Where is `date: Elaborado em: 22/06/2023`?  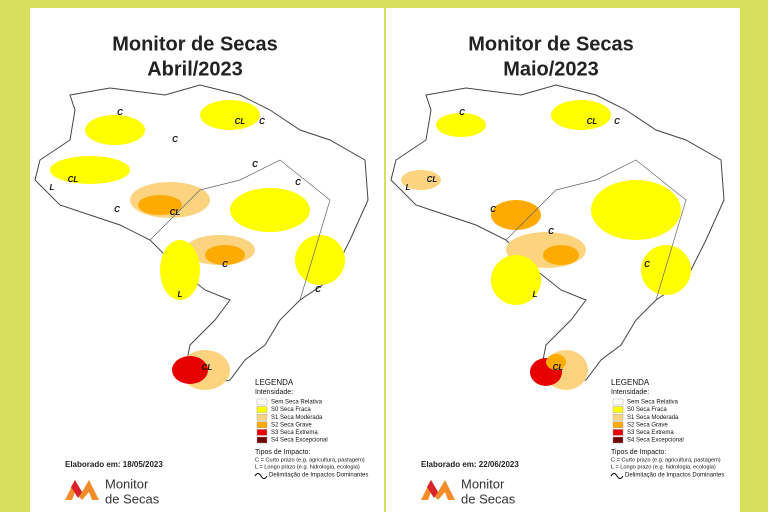
date: Elaborado em: 22/06/2023 is located at coordinates (470, 464).